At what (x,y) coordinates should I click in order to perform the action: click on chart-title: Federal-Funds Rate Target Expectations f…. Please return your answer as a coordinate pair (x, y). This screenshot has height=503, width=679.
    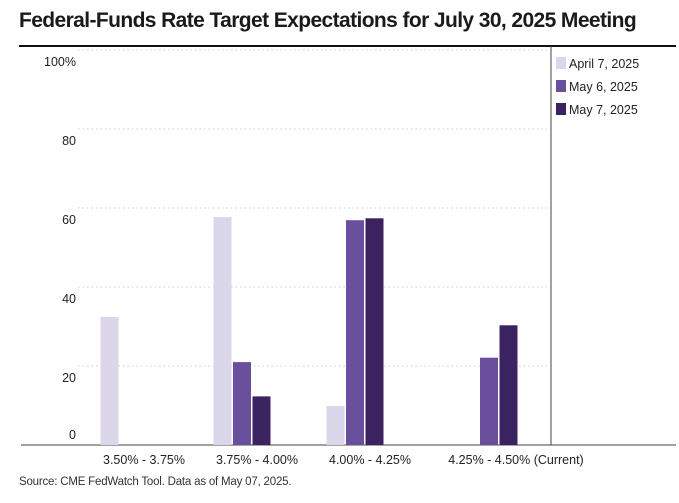
    Looking at the image, I should click on (328, 20).